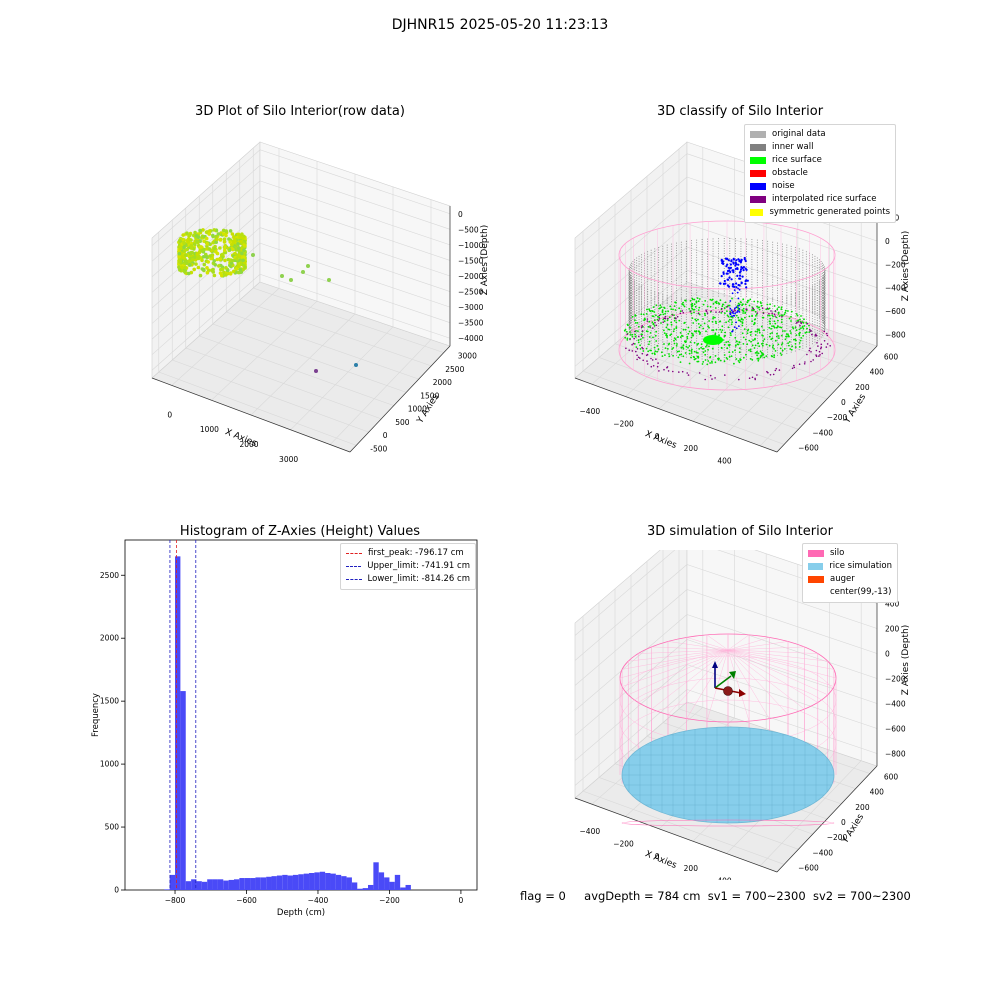 Image resolution: width=1000 pixels, height=1000 pixels. I want to click on y-tick-label: 400, so click(877, 372).